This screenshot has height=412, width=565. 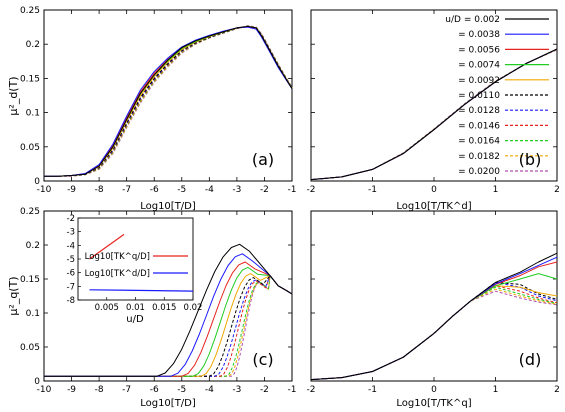 What do you see at coordinates (479, 172) in the screenshot?
I see `legend-entry-label: = 0.0200` at bounding box center [479, 172].